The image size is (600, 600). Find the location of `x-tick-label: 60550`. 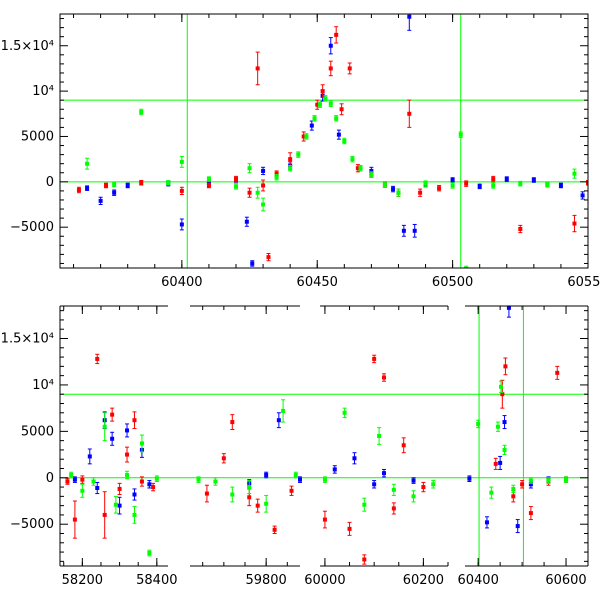

x-tick-label: 60550 is located at coordinates (583, 282).